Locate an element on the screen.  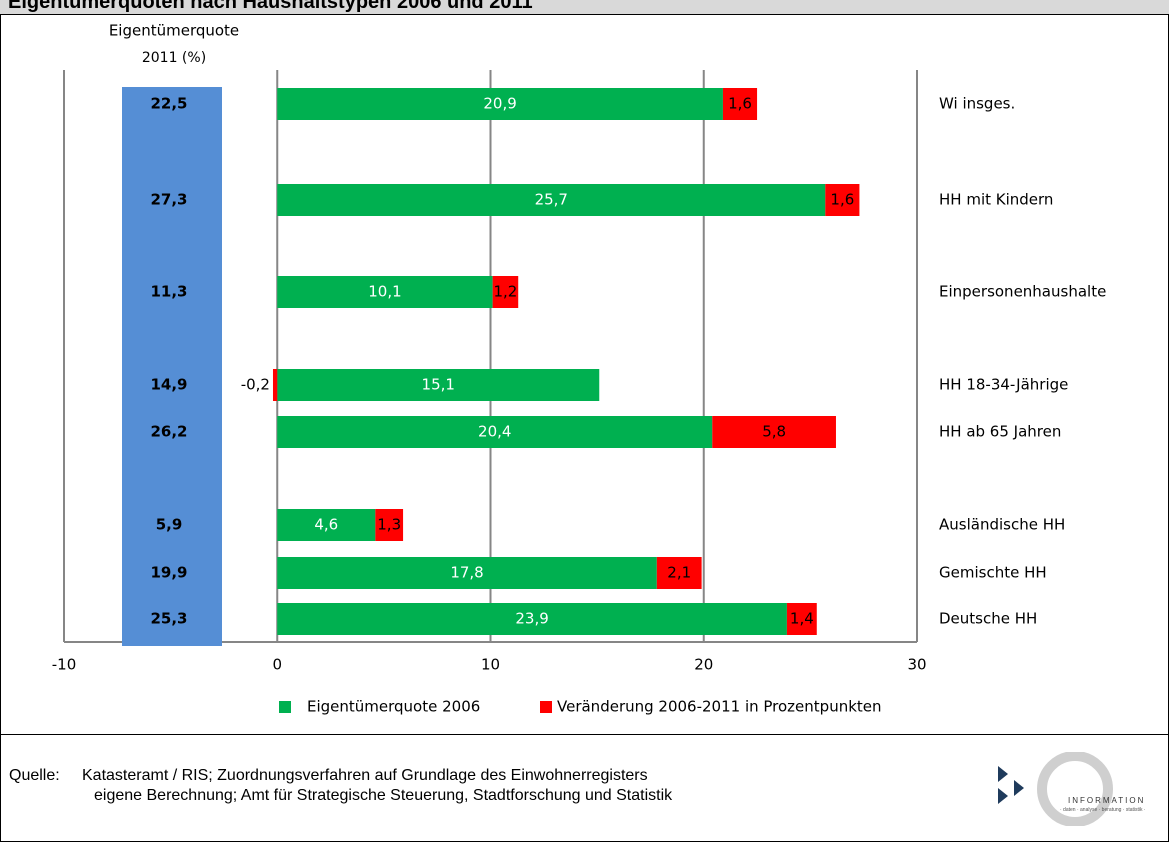
bar-2006-label: 20,9 is located at coordinates (499, 104).